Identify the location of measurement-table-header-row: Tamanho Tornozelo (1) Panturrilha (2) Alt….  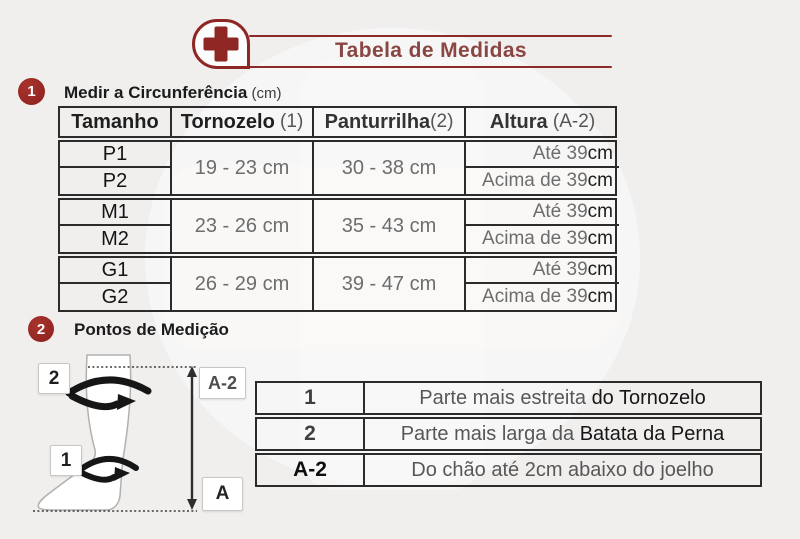
(337, 122).